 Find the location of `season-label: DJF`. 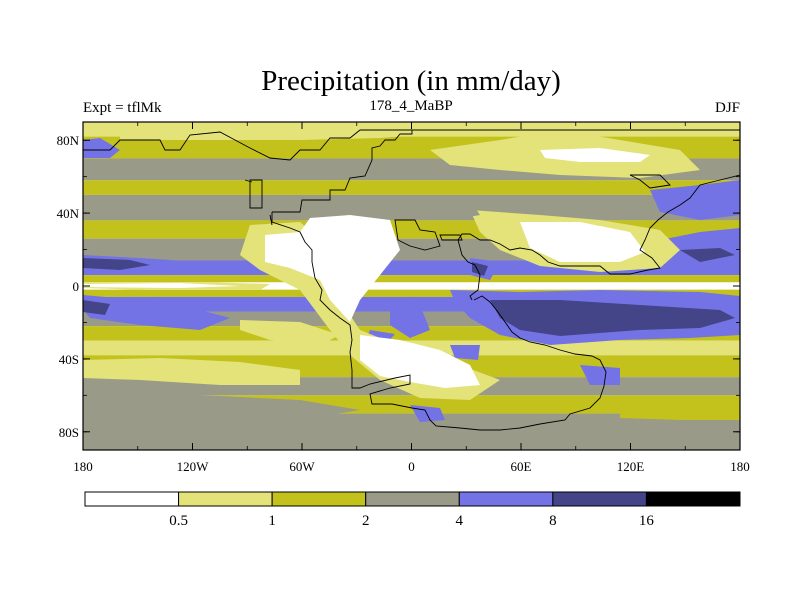

season-label: DJF is located at coordinates (727, 108).